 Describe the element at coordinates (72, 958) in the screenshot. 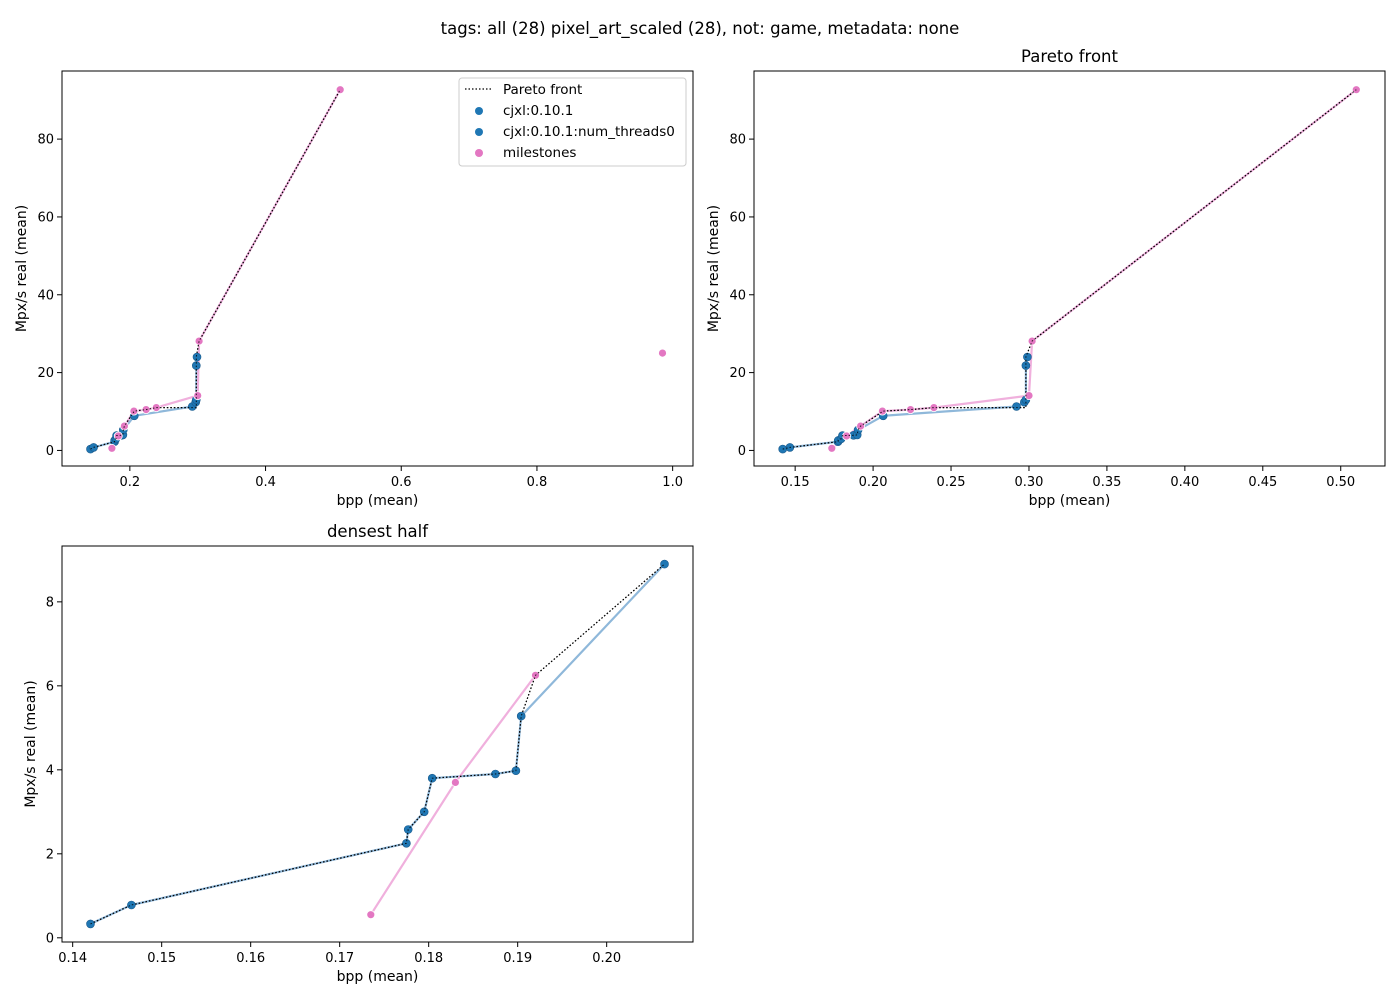

I see `x-tick-label: 0.14` at that location.